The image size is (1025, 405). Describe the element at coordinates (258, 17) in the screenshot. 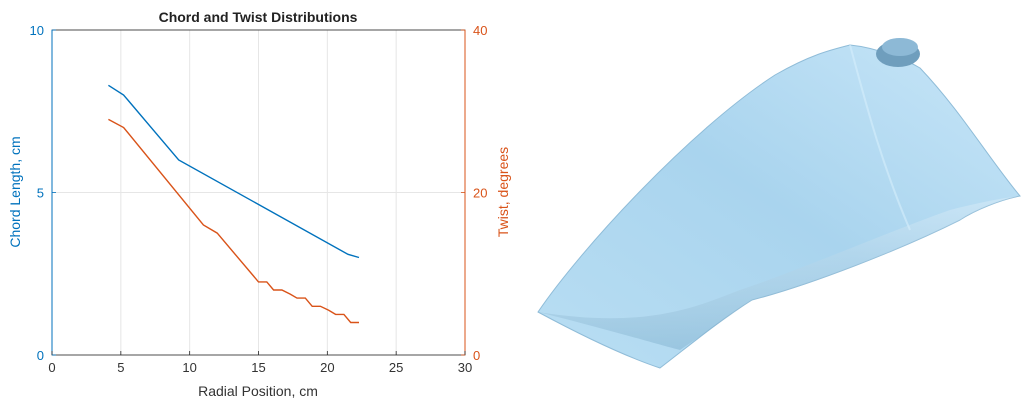

I see `chart-title: Chord and Twist Distributions` at that location.